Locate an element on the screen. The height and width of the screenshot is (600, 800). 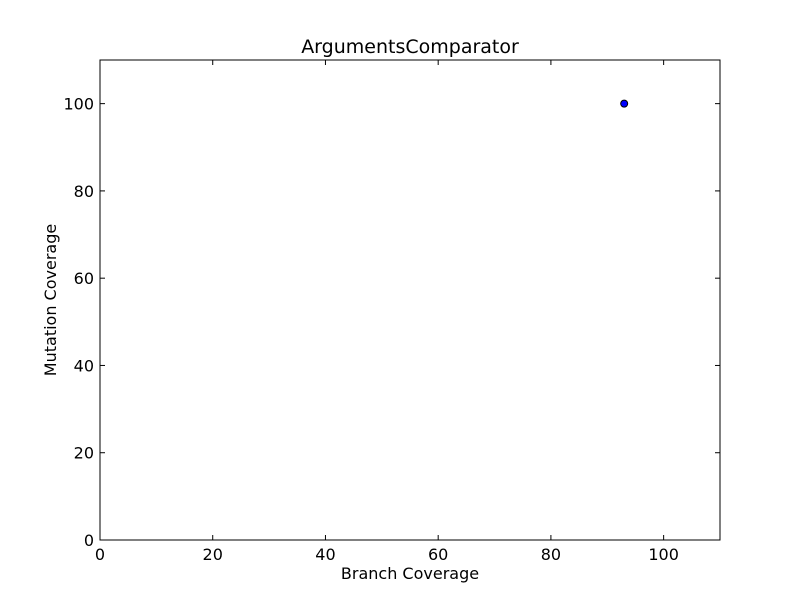
y-tick-label: 80 is located at coordinates (84, 191).